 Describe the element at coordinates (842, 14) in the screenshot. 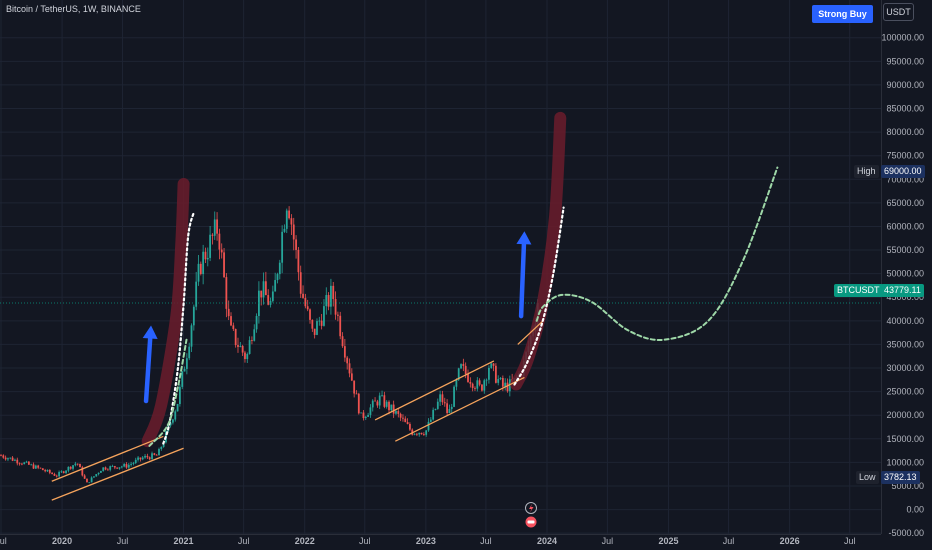

I see `strong-buy-button: Strong Buy` at that location.